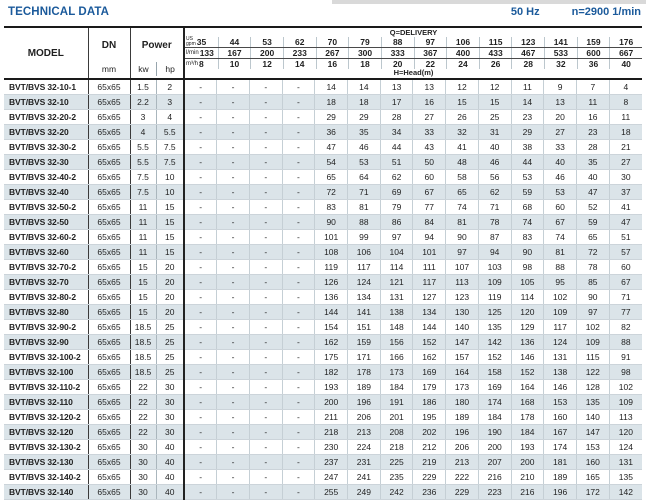 The image size is (646, 500). I want to click on head-value-cell: 90, so click(592, 297).